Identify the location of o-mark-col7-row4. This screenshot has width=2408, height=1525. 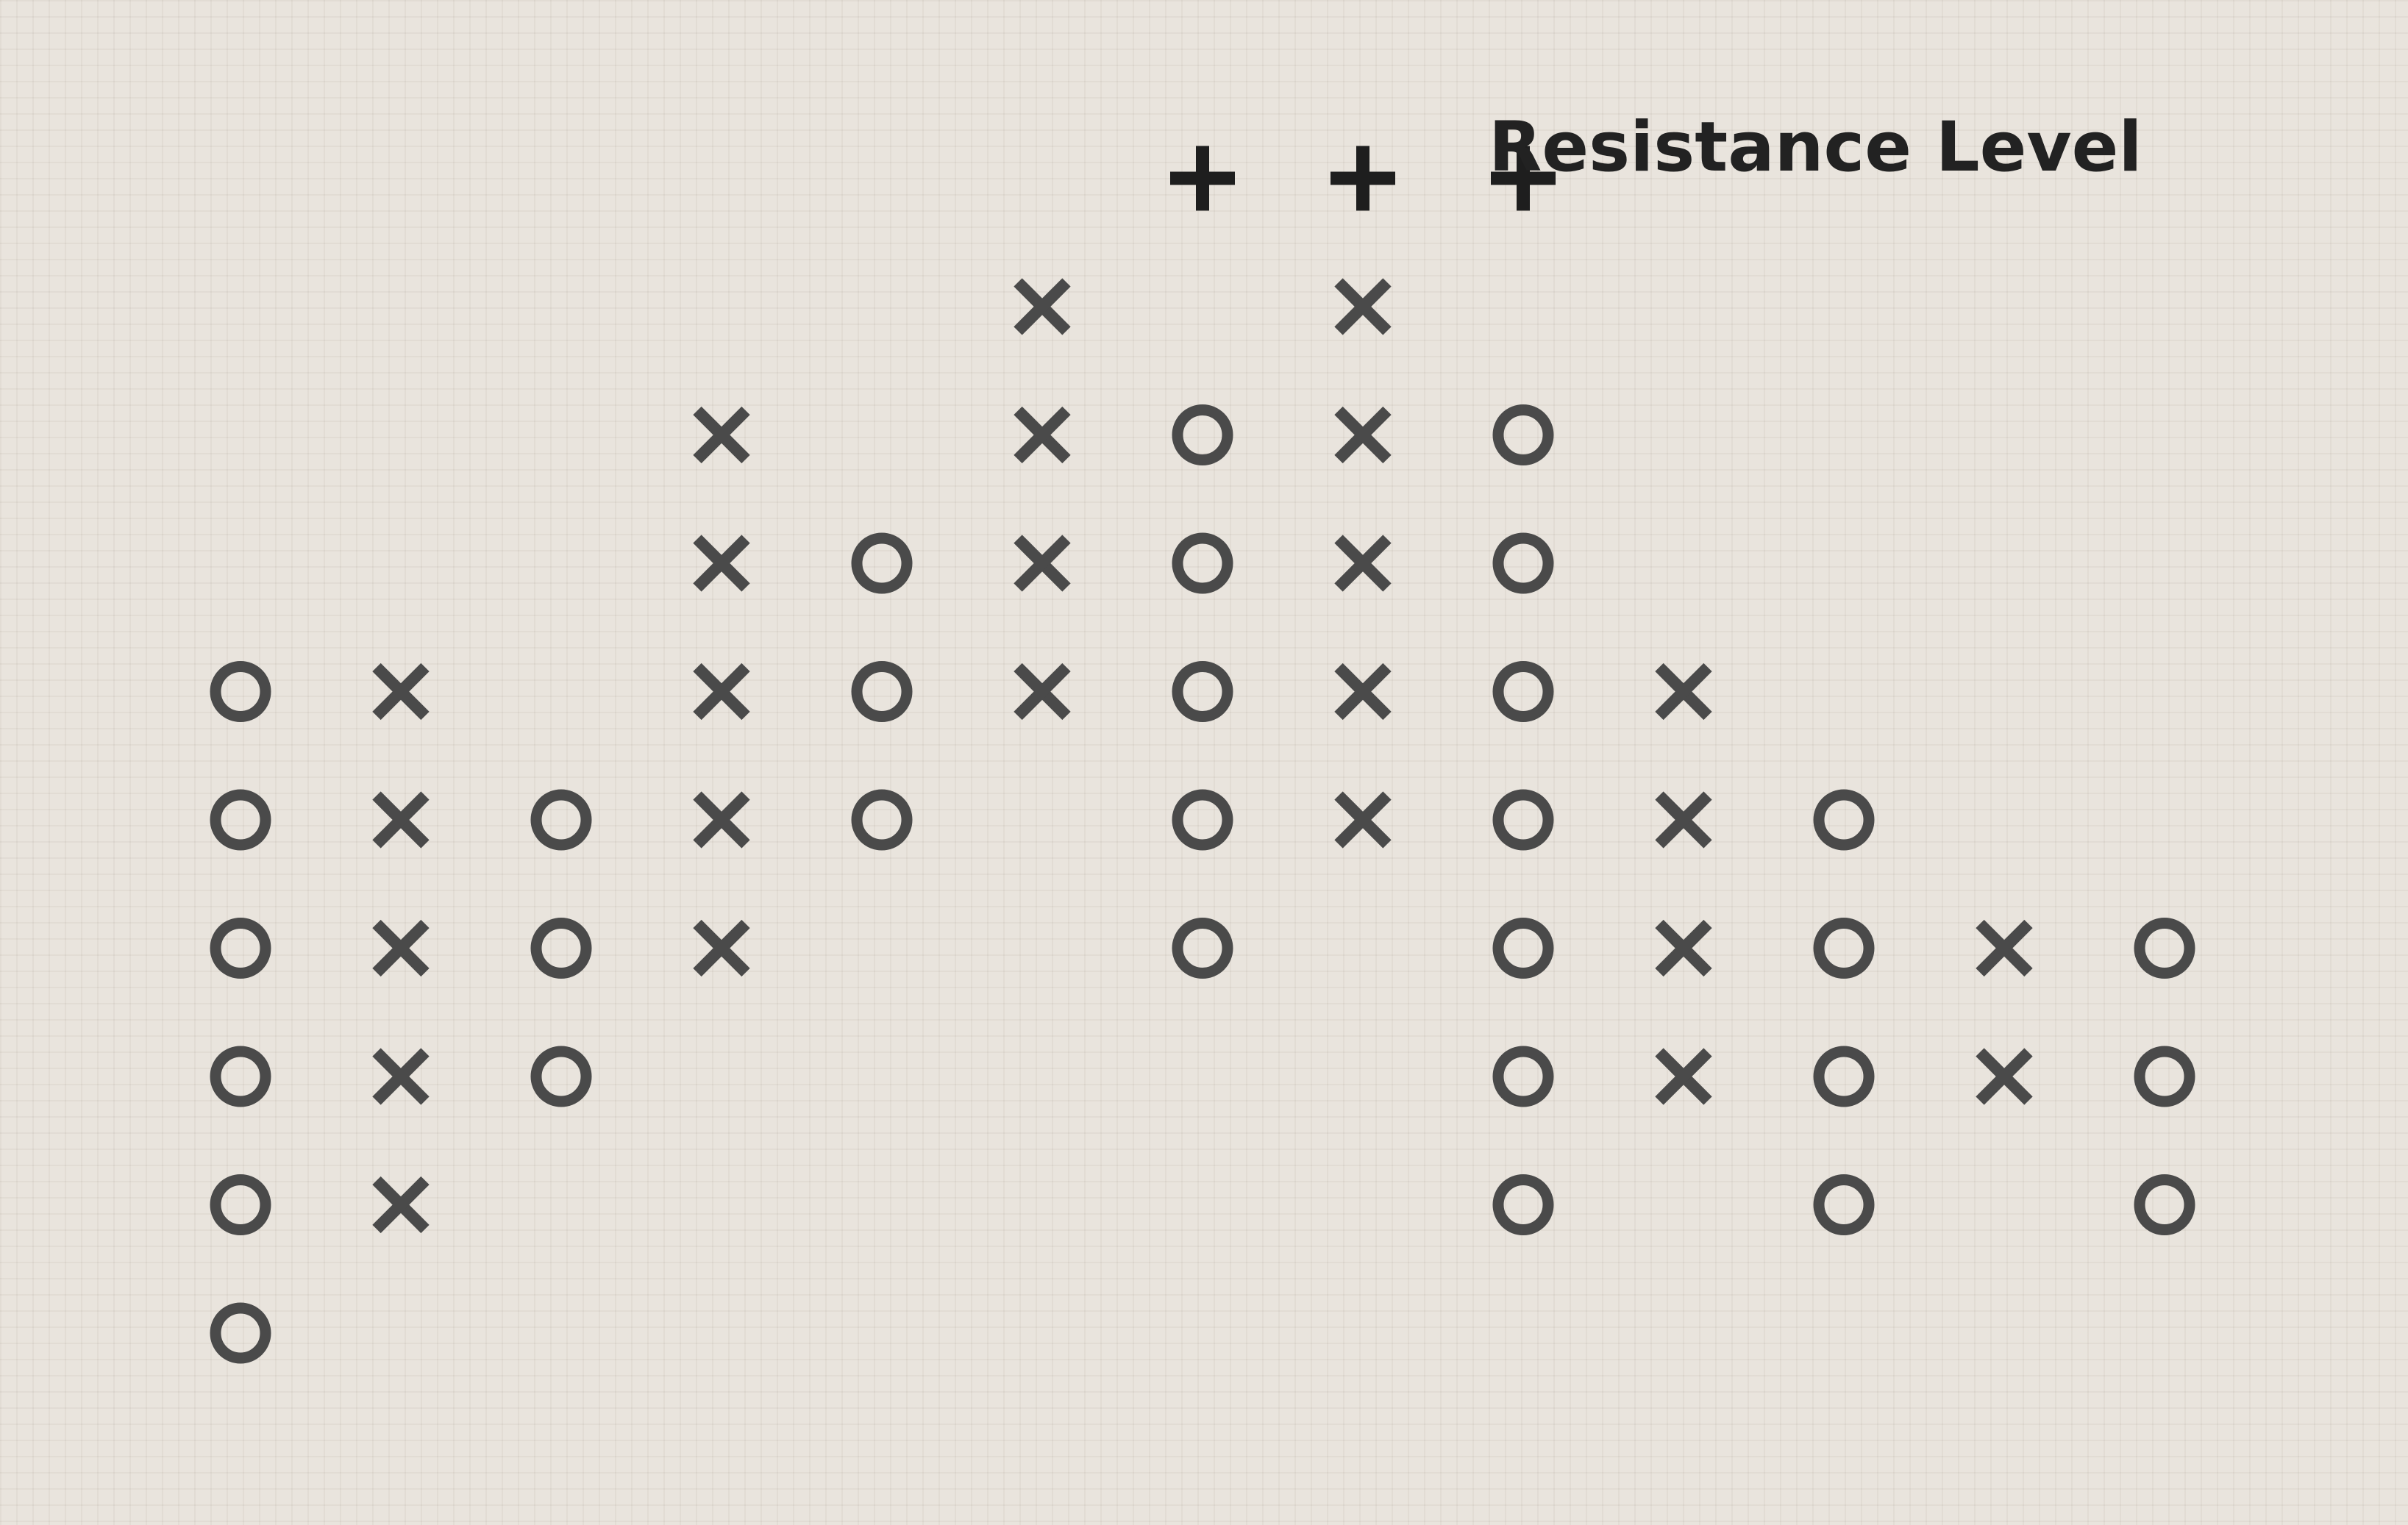
(1202, 949).